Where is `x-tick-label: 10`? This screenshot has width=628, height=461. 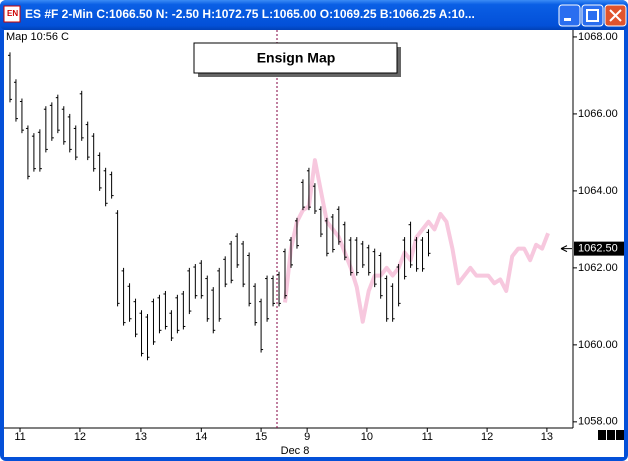 x-tick-label: 10 is located at coordinates (367, 437).